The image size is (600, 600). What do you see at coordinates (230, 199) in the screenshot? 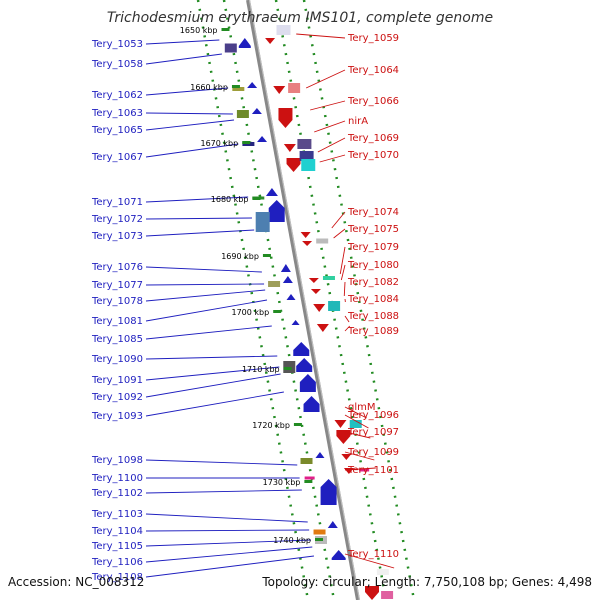
I see `scale-label: 1680 kbp` at bounding box center [230, 199].